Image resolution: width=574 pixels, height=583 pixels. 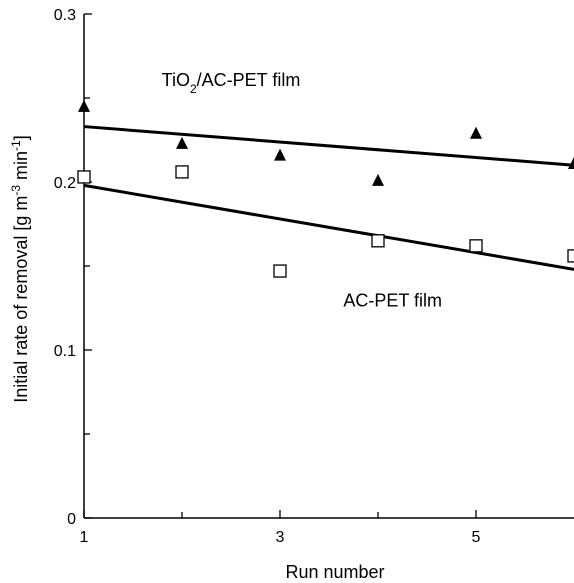 I want to click on series-label-2: AC-PET film, so click(x=392, y=300).